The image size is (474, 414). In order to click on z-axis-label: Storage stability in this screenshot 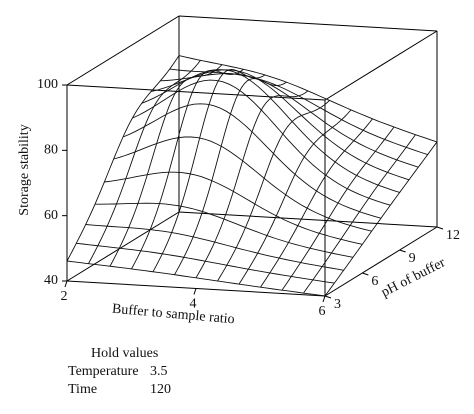, I will do `click(24, 169)`.